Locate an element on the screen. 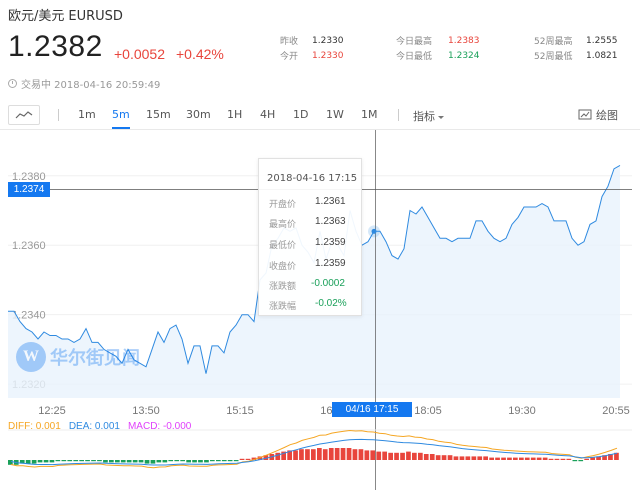 Image resolution: width=640 pixels, height=493 pixels. stat-day-low: 今日最低 1.2324 is located at coordinates (438, 55).